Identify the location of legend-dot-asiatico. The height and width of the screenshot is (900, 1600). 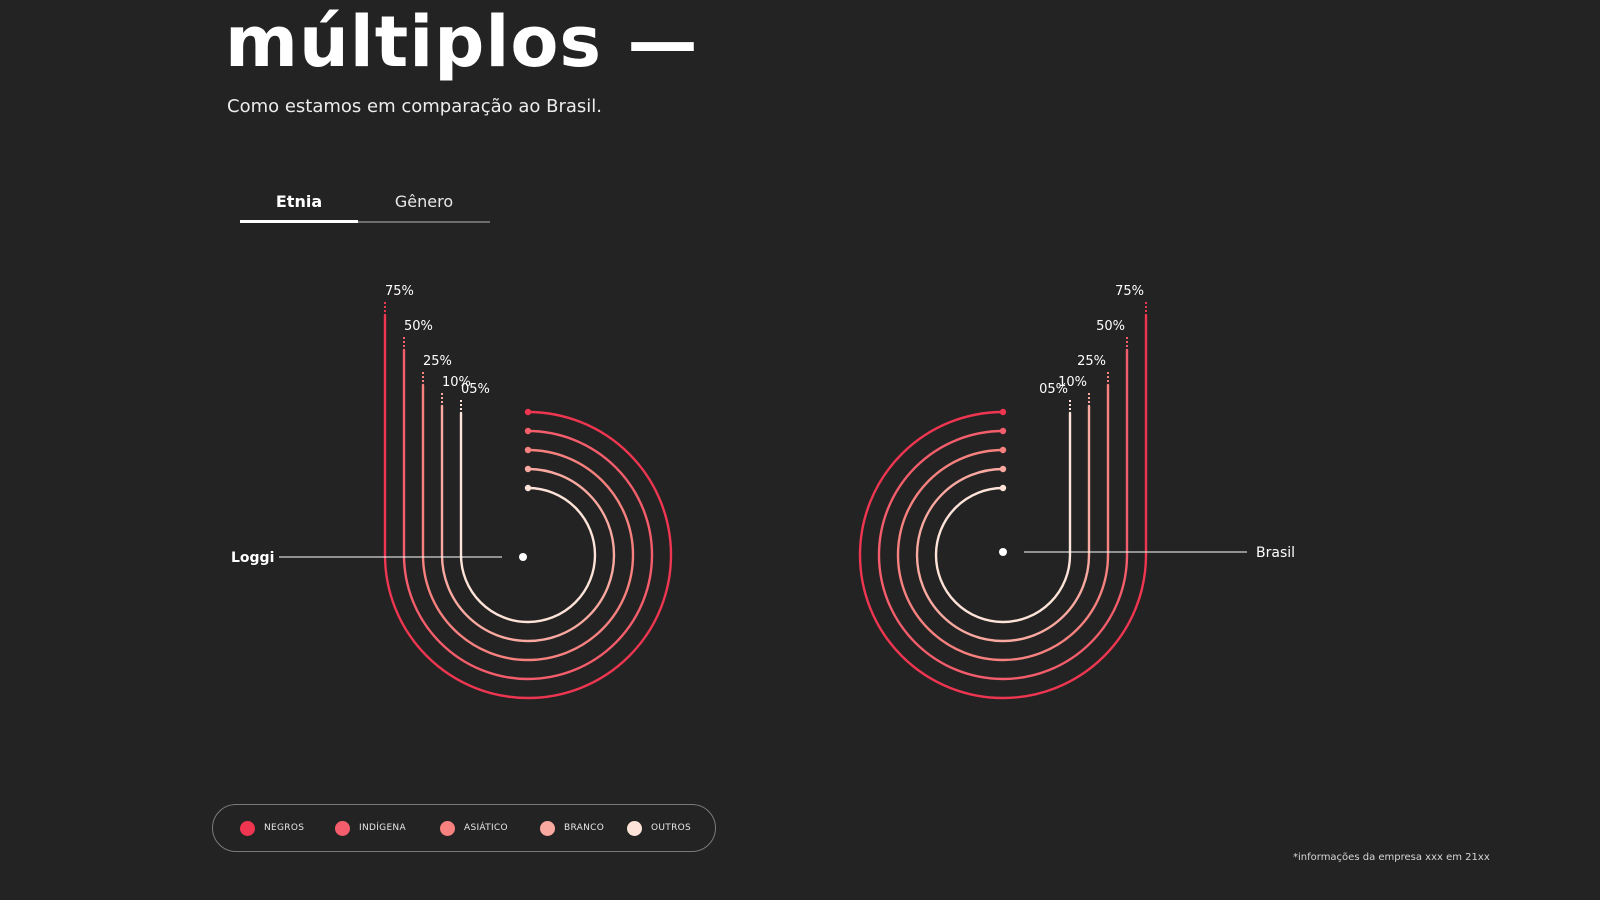
(447, 828).